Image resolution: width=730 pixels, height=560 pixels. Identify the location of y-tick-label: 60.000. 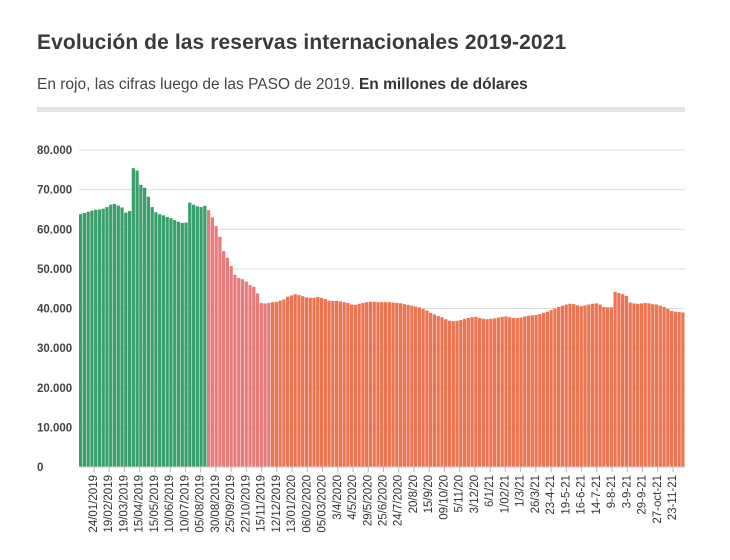
(54, 230).